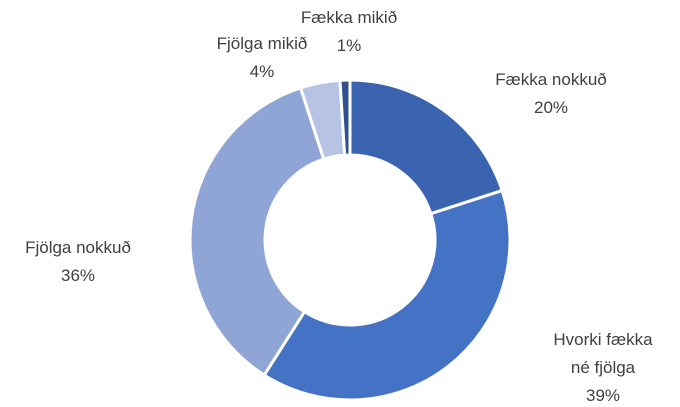 The height and width of the screenshot is (407, 680). What do you see at coordinates (551, 79) in the screenshot?
I see `category-label: Fækka nokkuð` at bounding box center [551, 79].